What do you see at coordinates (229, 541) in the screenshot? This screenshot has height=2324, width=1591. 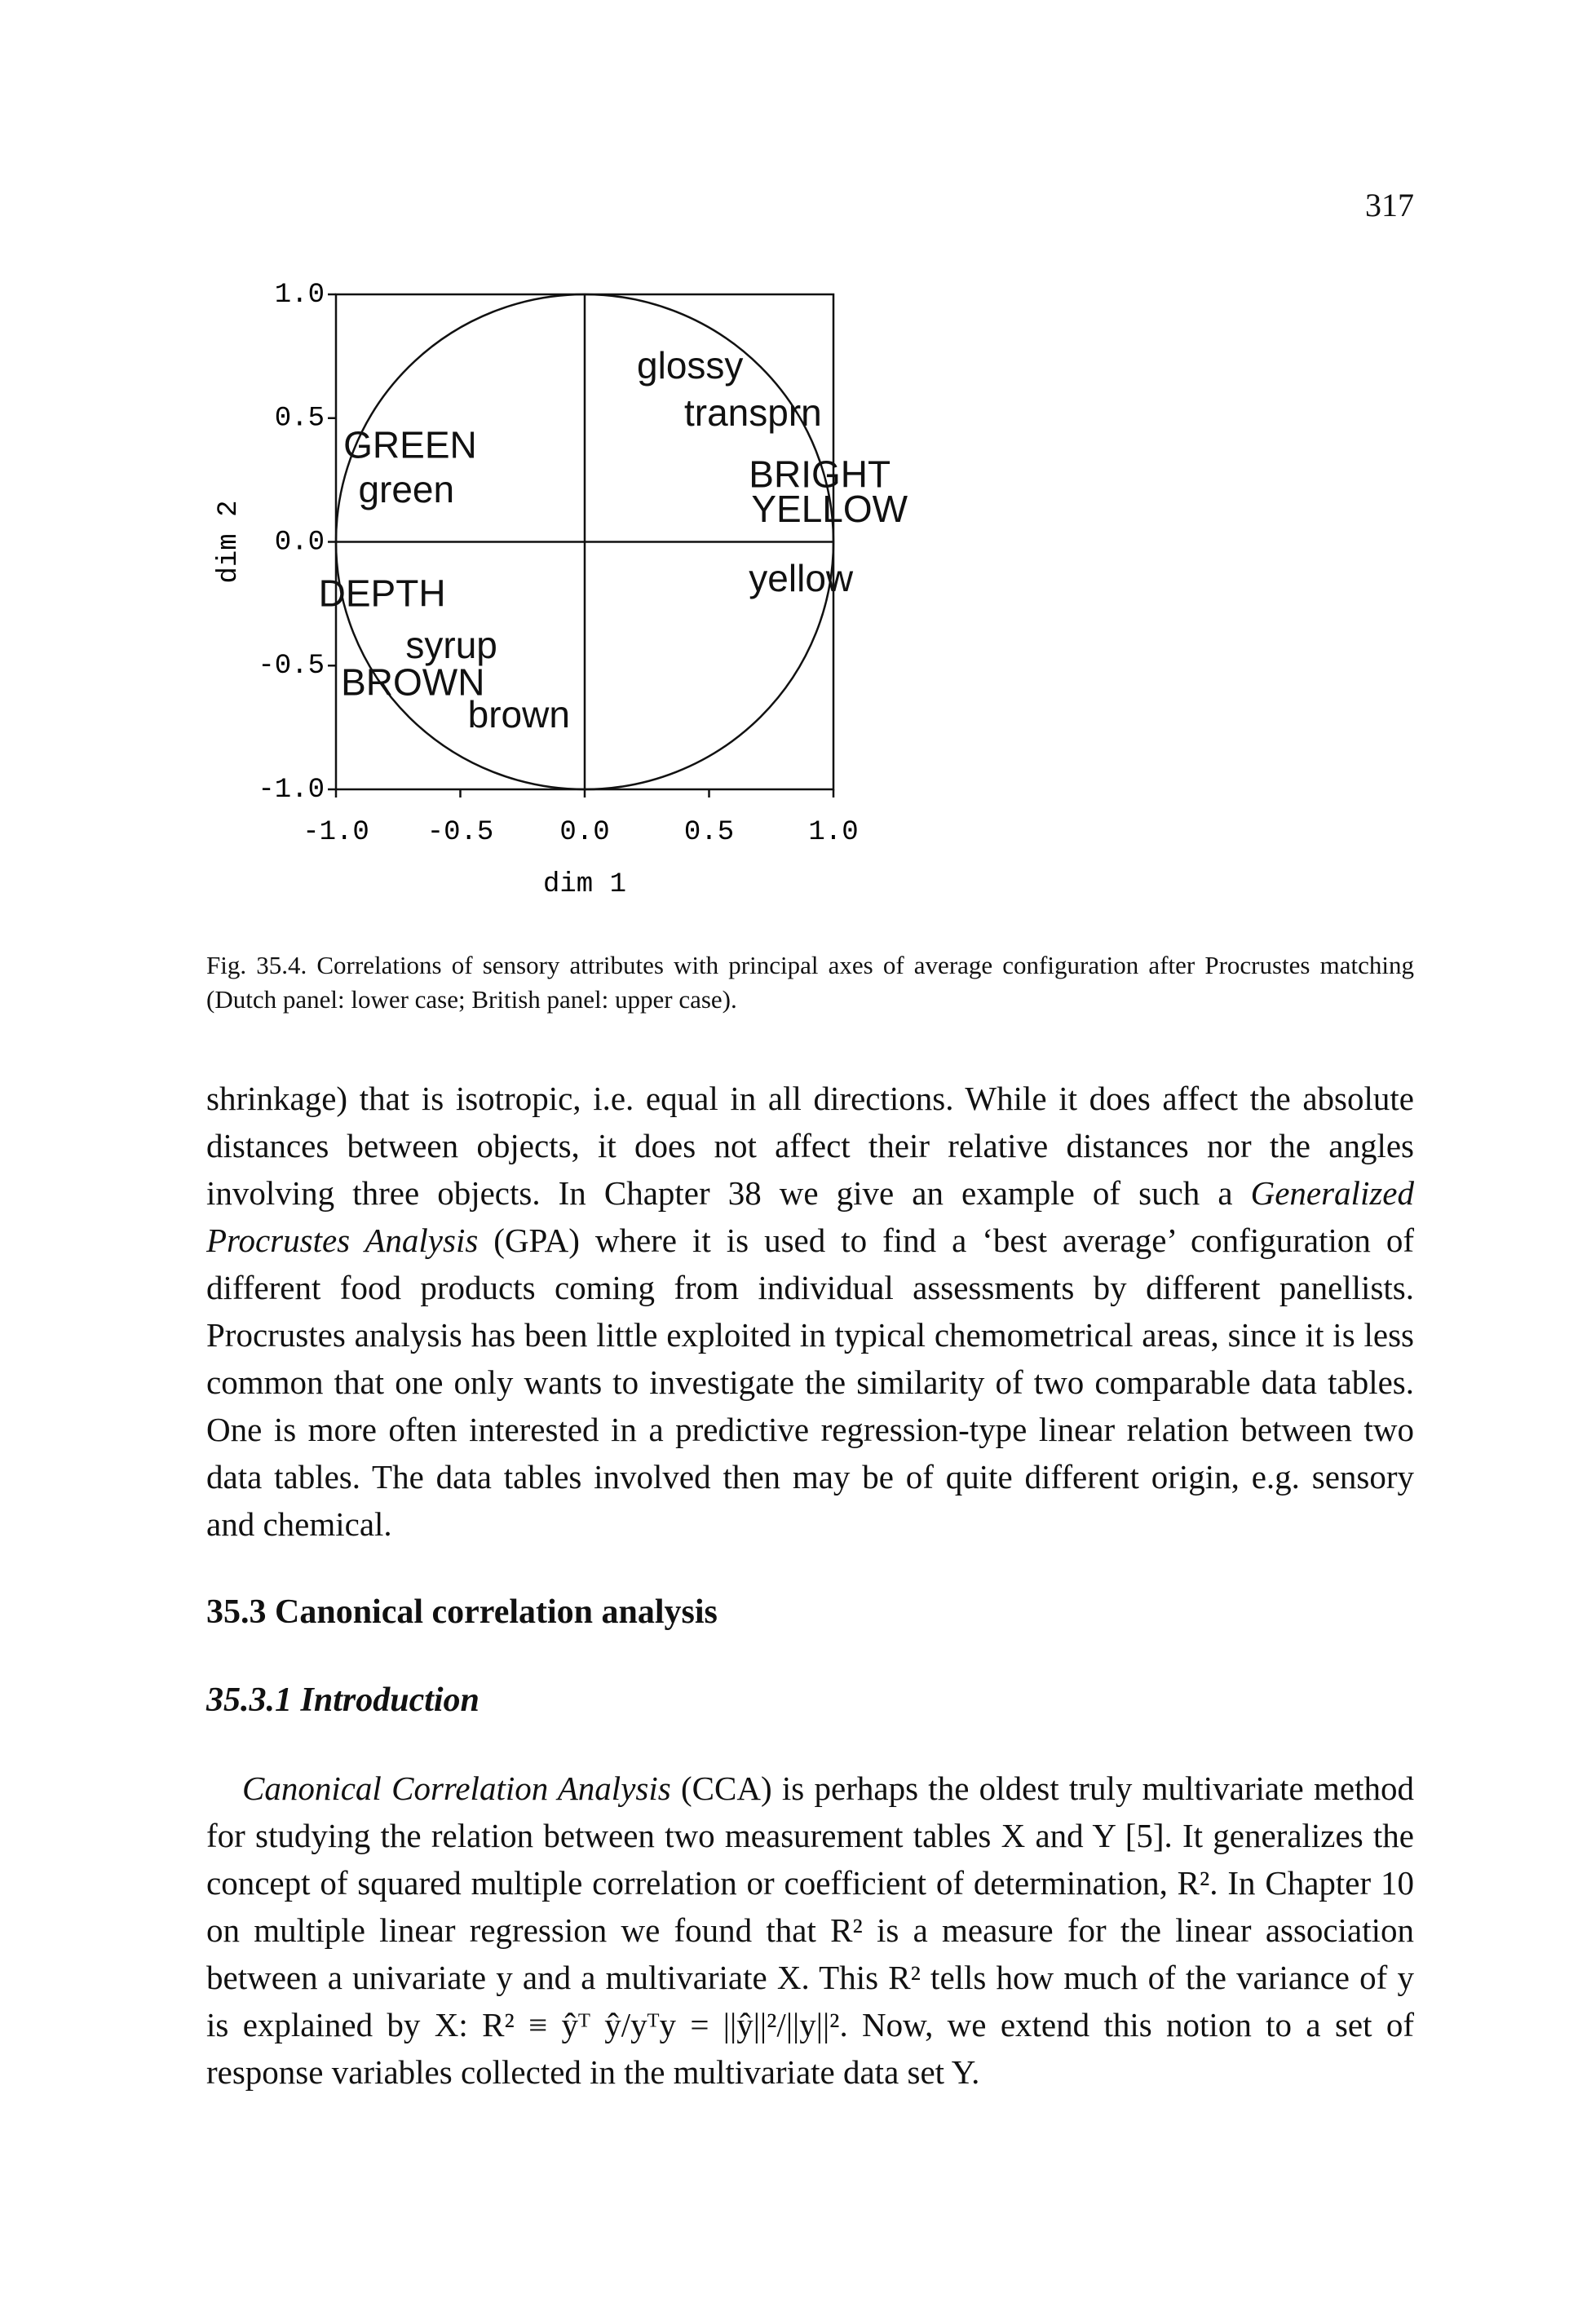 I see `y-axis-label: dim 2` at bounding box center [229, 541].